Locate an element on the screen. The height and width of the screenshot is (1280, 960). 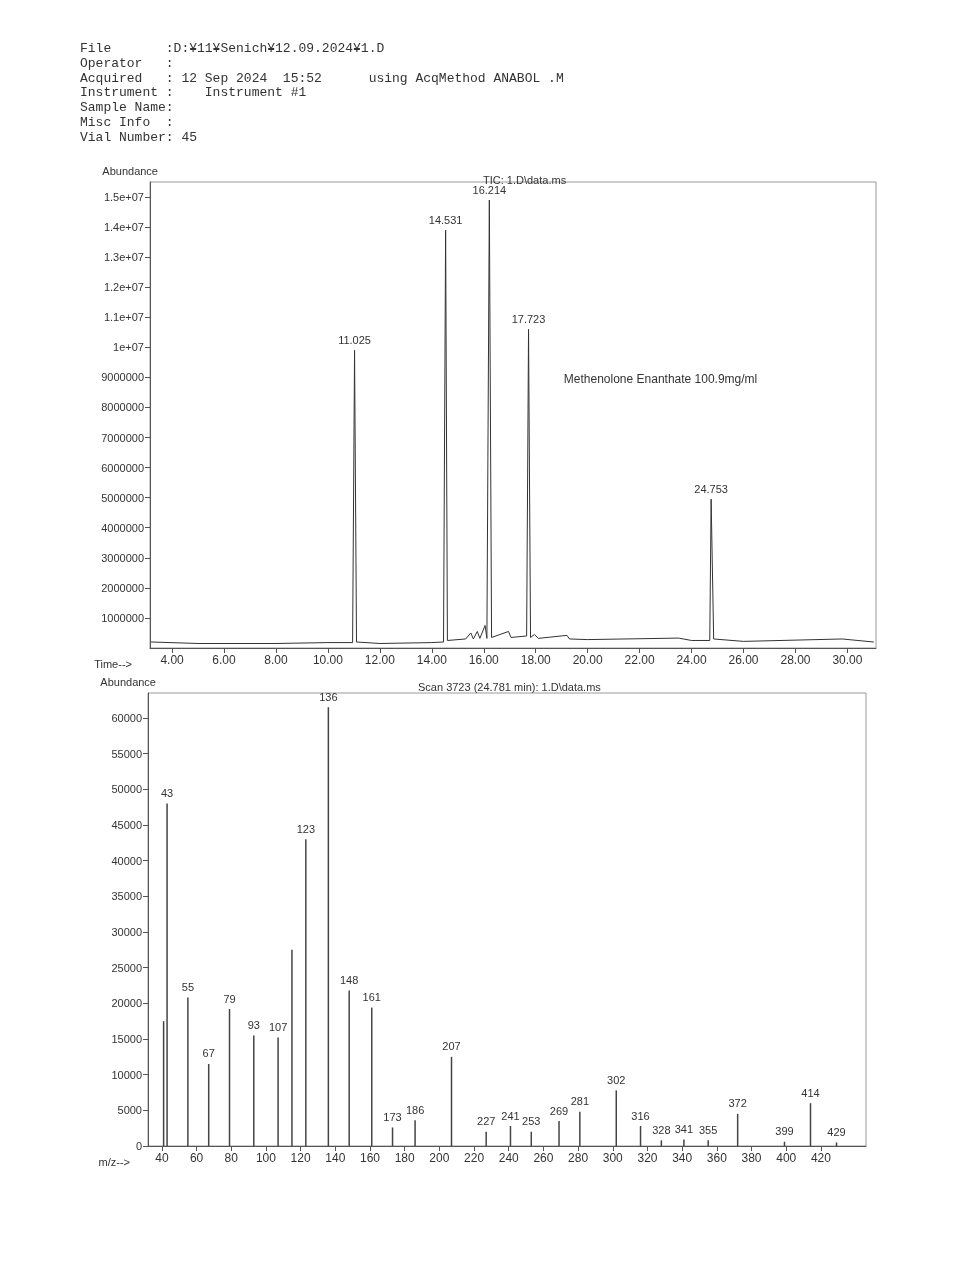
annotation: 17.723 is located at coordinates (528, 318).